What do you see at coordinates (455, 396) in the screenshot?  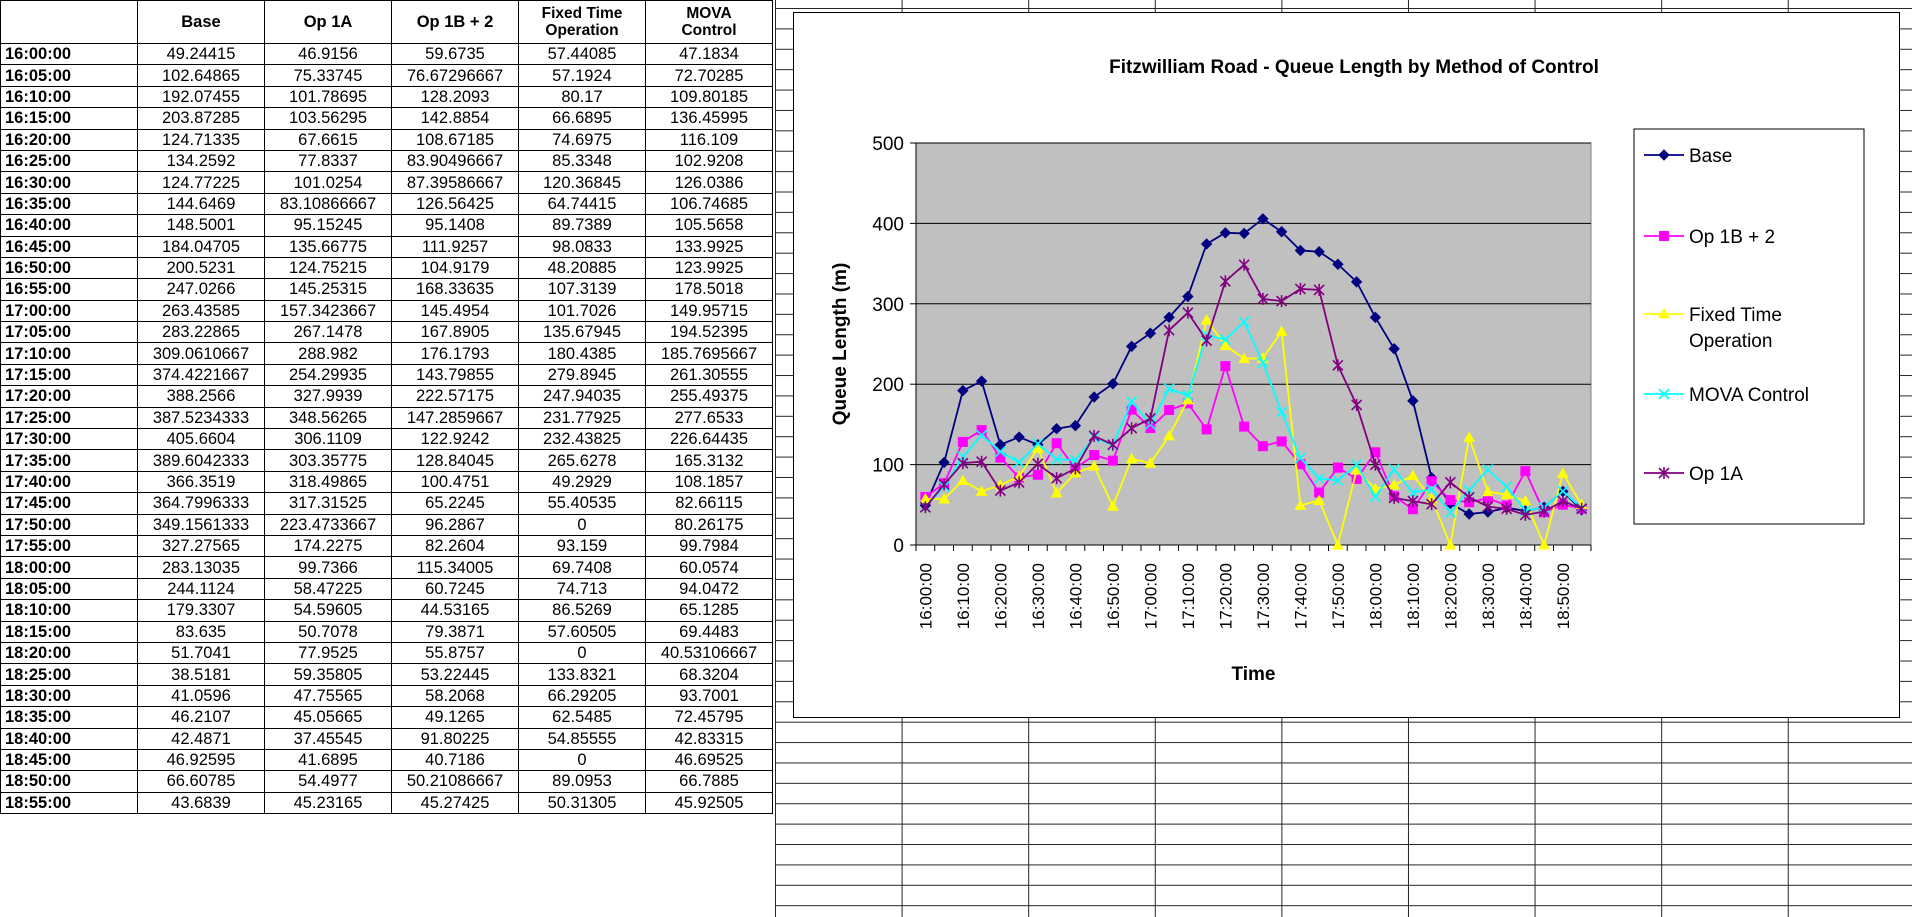 I see `value-cell: 222.57175` at bounding box center [455, 396].